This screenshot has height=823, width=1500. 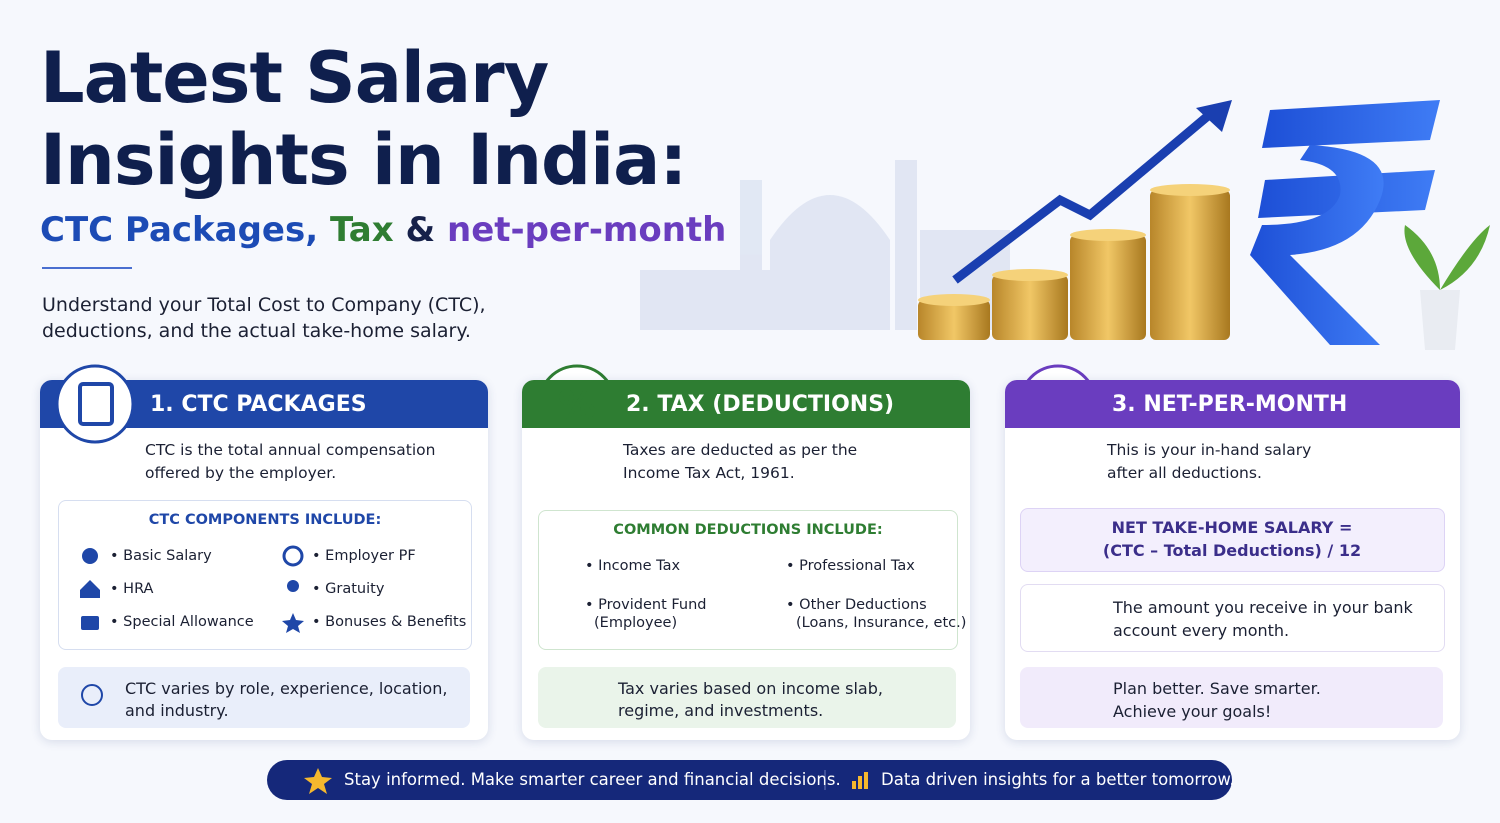 I want to click on info-box, so click(x=1232, y=618).